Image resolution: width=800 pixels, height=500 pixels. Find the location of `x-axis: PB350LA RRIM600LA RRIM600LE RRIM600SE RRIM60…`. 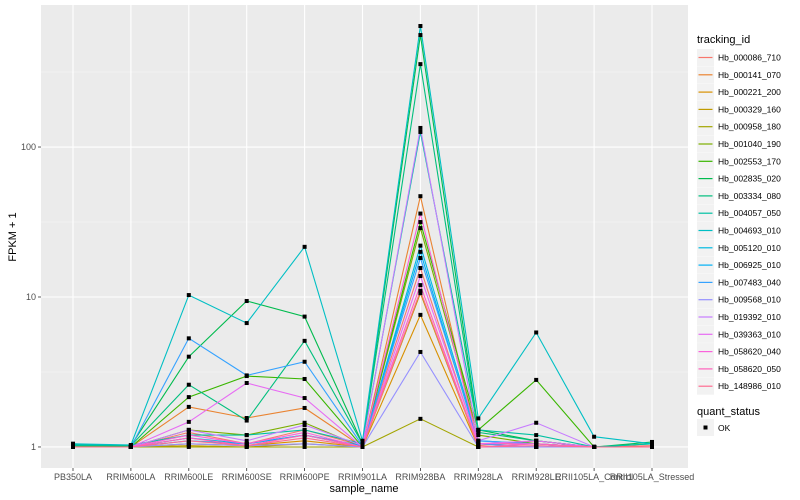

x-axis: PB350LA RRIM600LA RRIM600LE RRIM600SE RRIM60… is located at coordinates (374, 475).